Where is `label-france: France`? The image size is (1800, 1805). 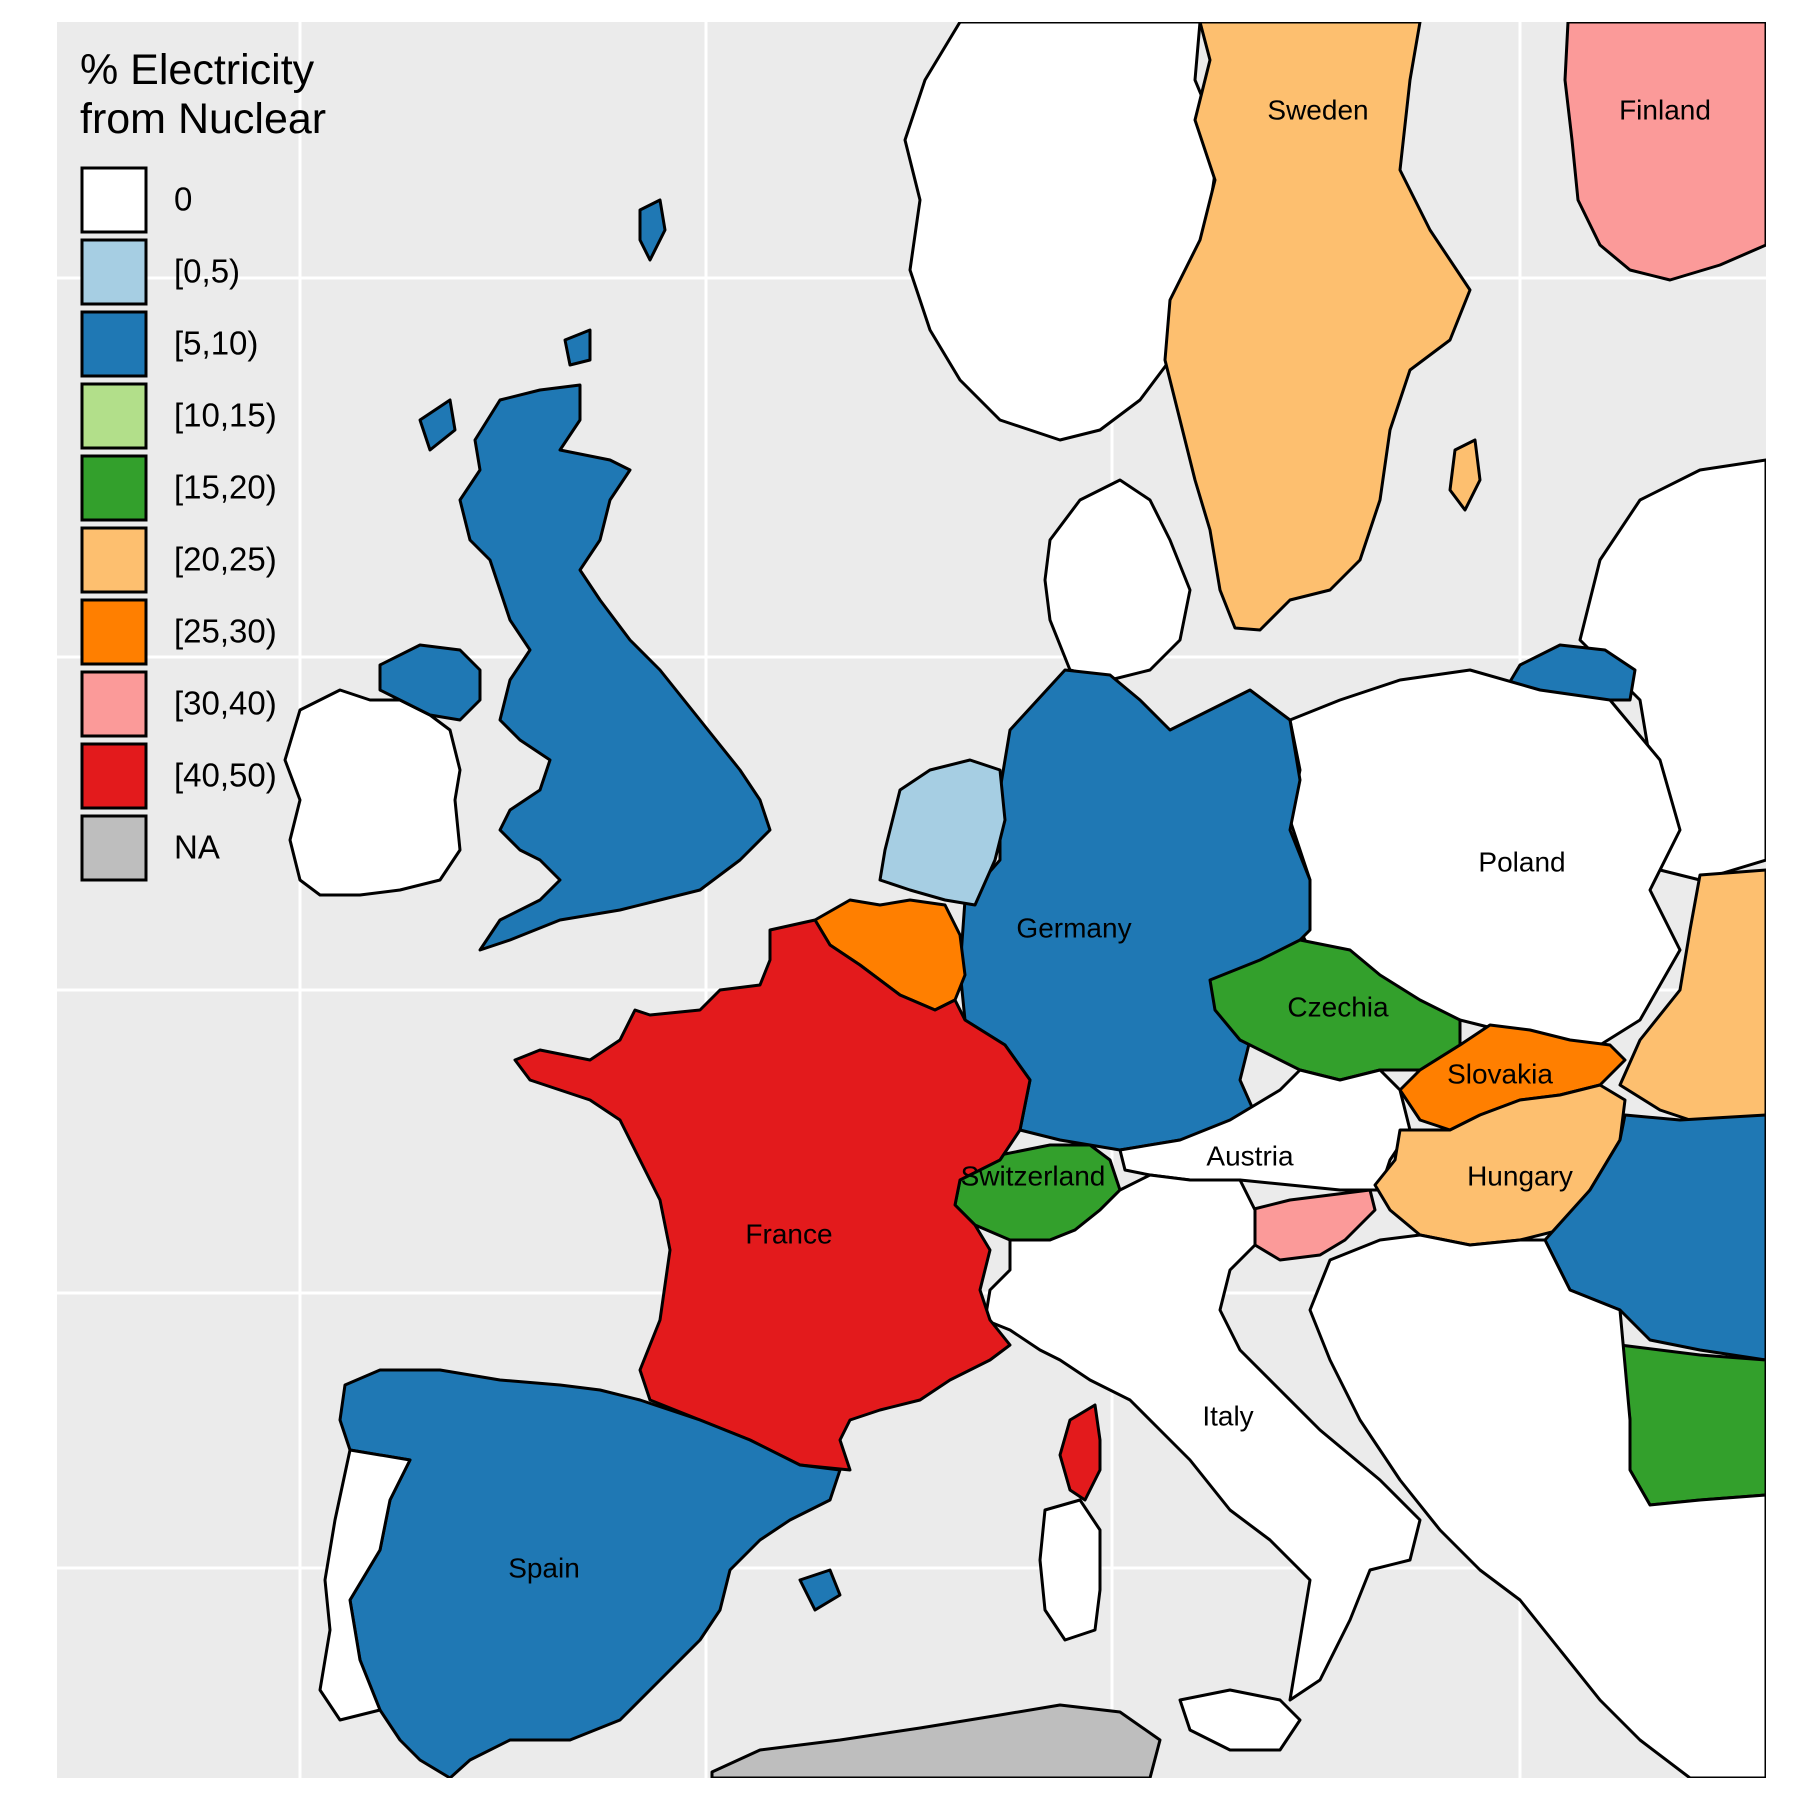
label-france: France is located at coordinates (788, 1233).